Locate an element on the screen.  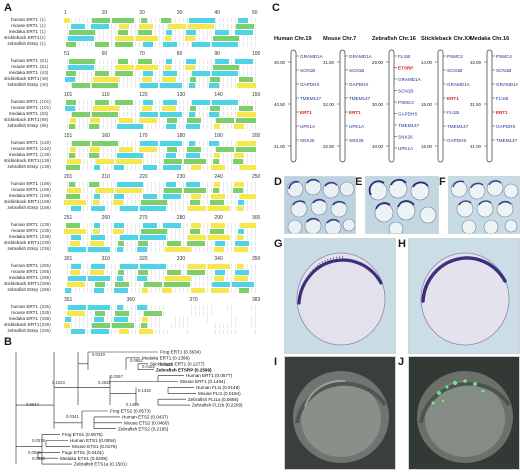
panel-label-d: D is located at coordinates (278, 182).